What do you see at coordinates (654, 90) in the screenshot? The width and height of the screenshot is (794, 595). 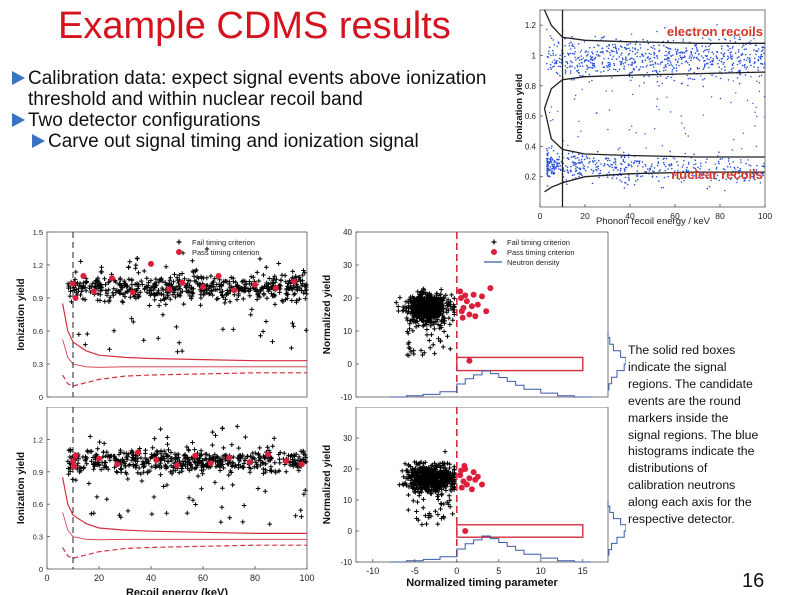 I see `electron-band-lower` at bounding box center [654, 90].